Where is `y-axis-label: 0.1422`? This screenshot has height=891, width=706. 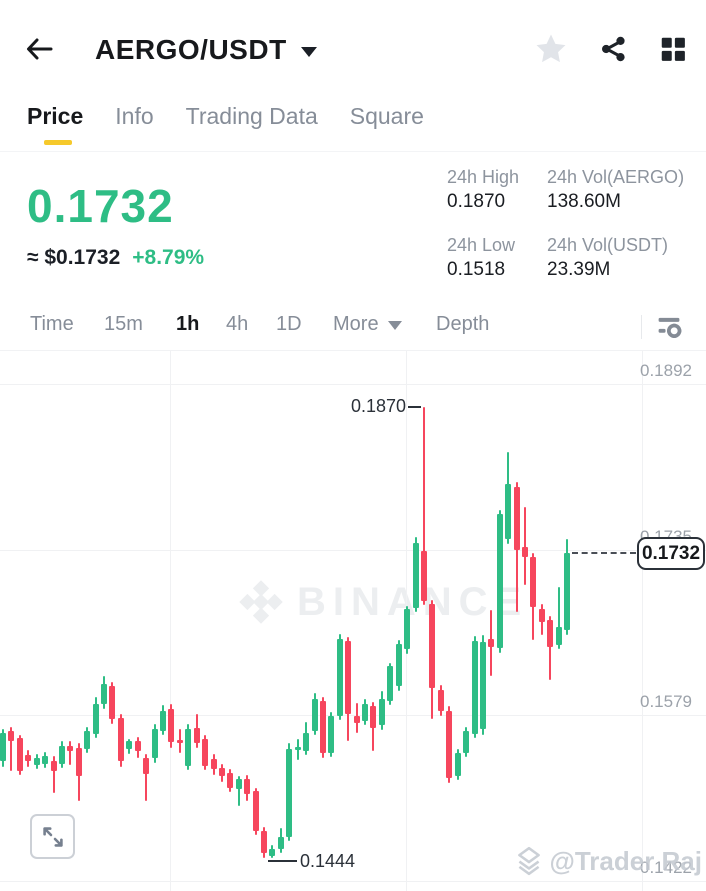
y-axis-label: 0.1422 is located at coordinates (666, 867).